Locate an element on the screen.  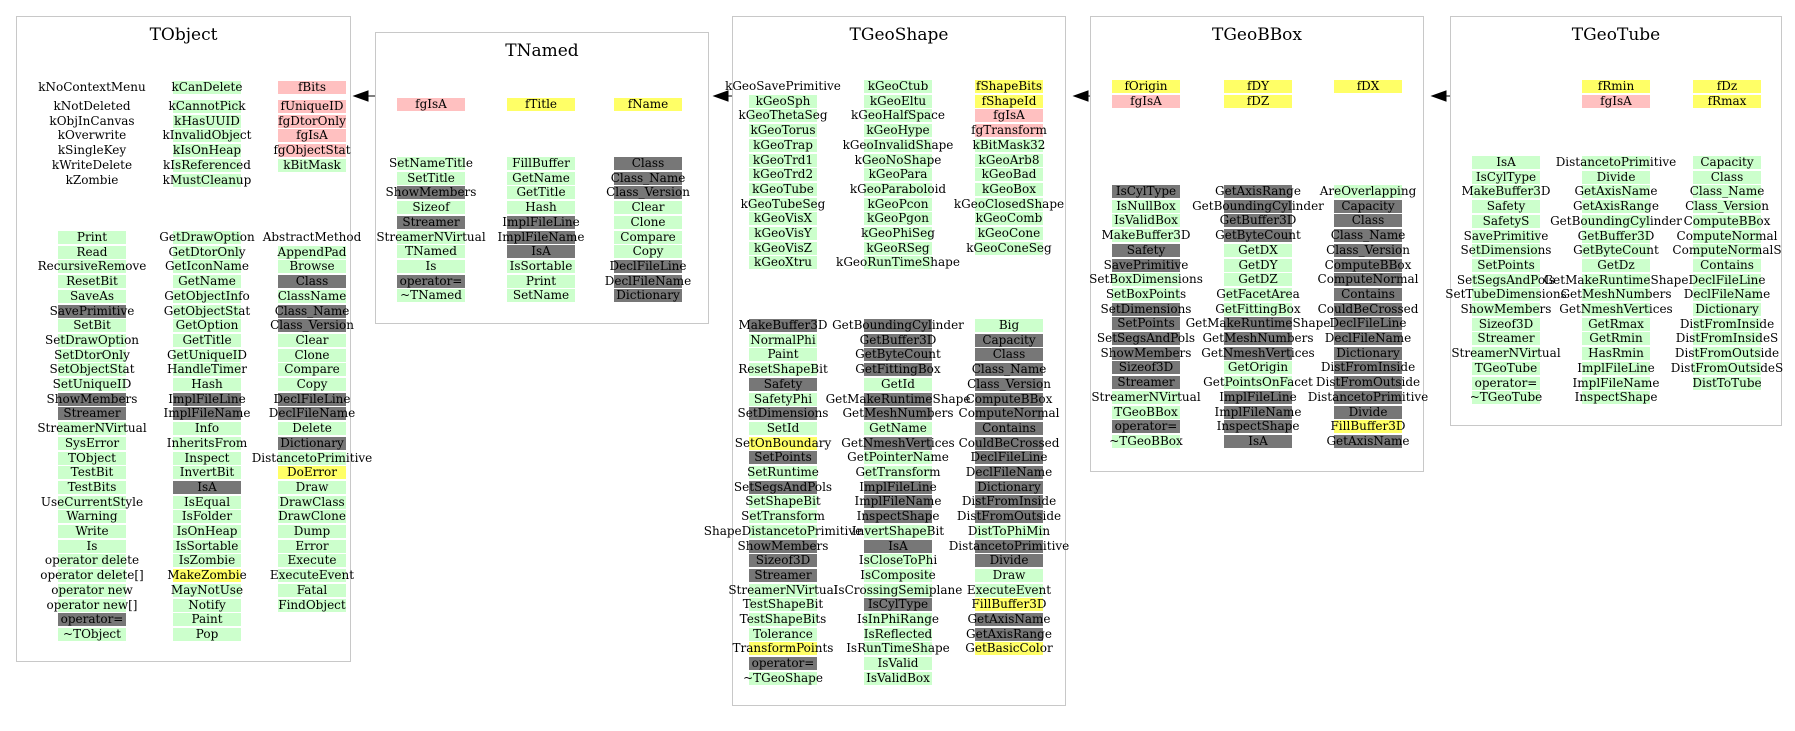
member-label: DrawClone is located at coordinates (312, 516).